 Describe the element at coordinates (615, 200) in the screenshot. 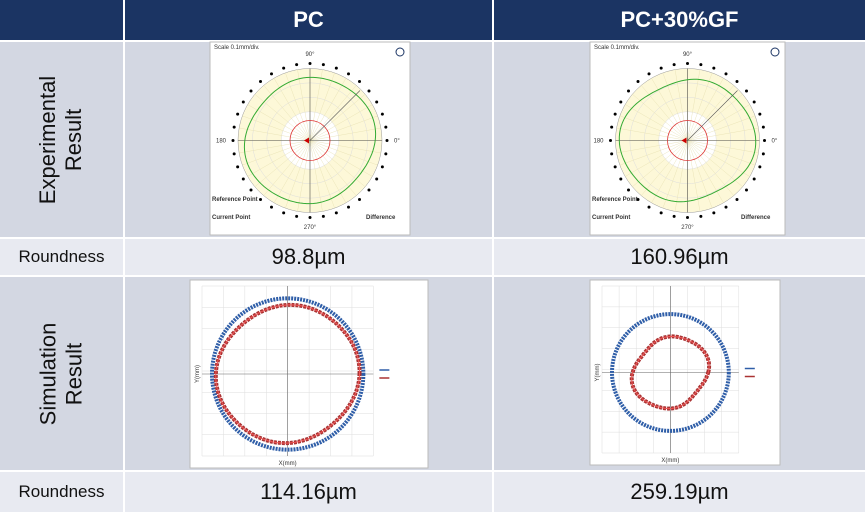

I see `note: Reference Point` at that location.